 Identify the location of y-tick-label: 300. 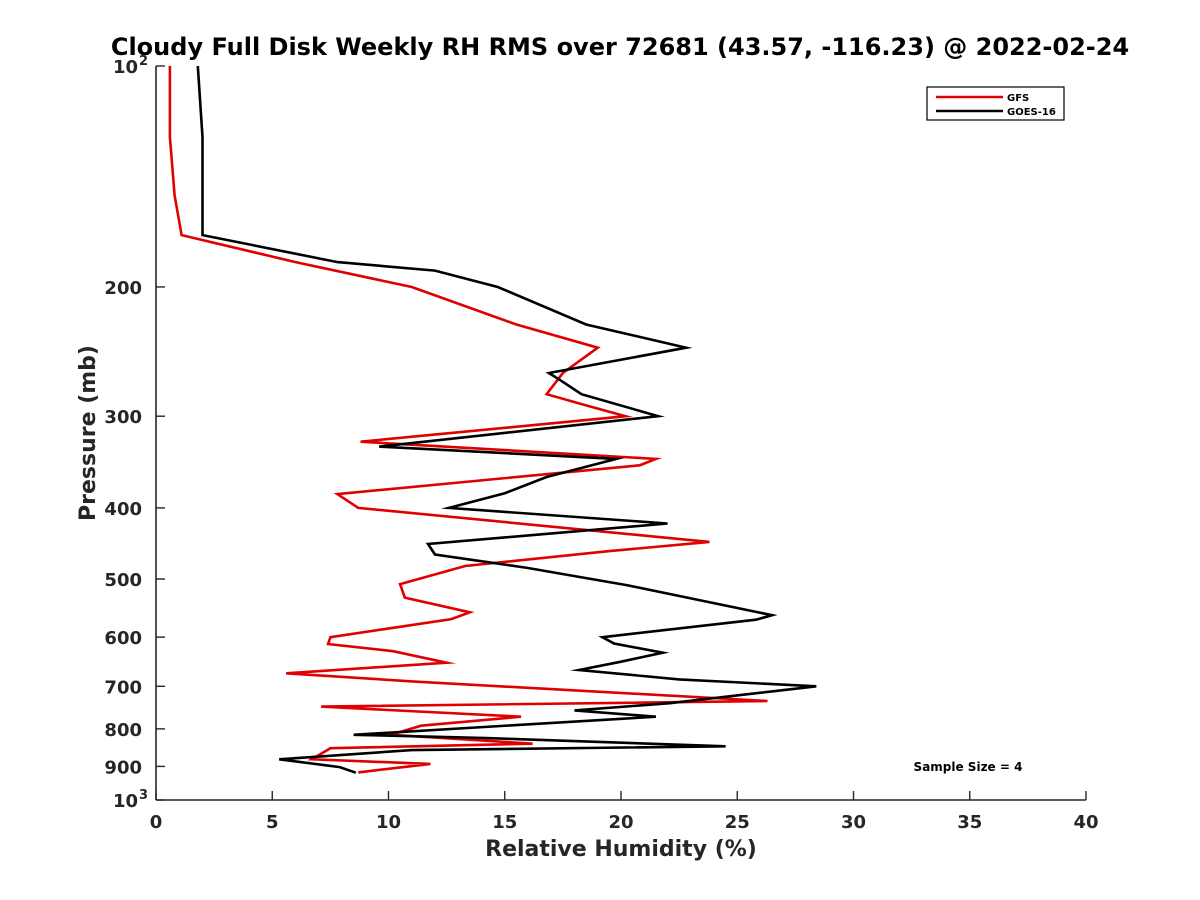
(123, 417).